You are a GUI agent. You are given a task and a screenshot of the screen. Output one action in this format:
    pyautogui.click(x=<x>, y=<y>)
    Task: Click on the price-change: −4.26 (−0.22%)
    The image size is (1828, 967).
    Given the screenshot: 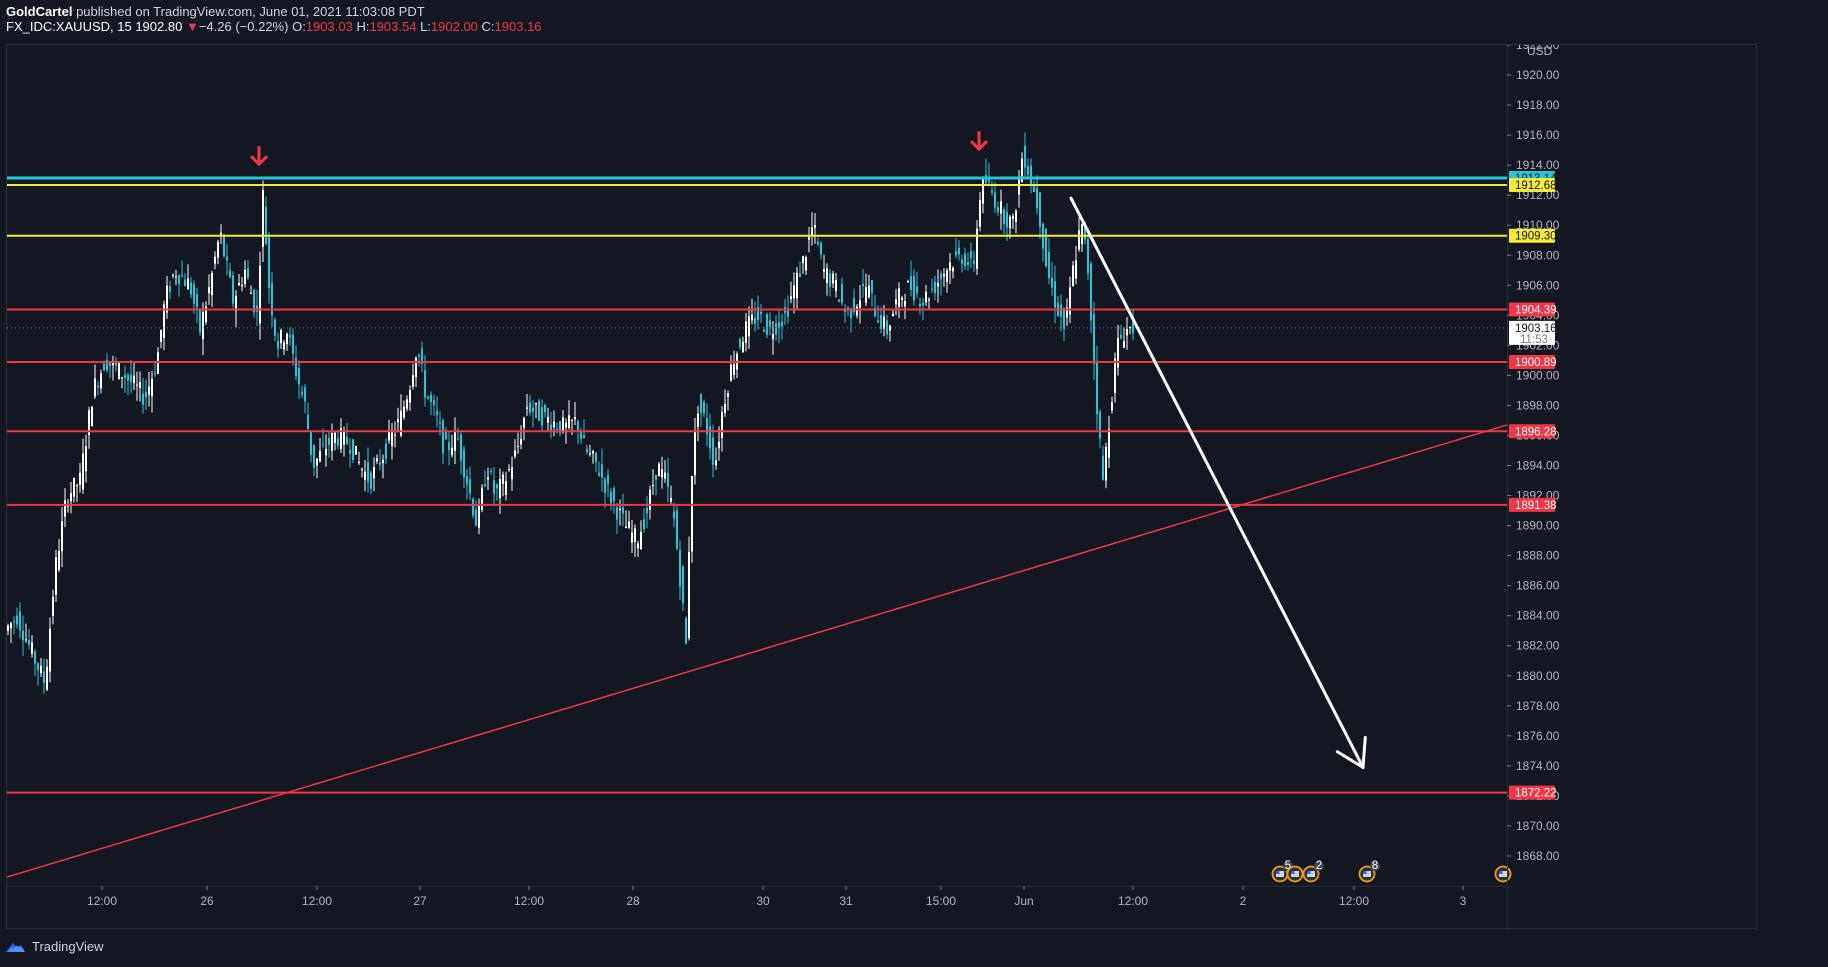 What is the action you would take?
    pyautogui.click(x=243, y=26)
    